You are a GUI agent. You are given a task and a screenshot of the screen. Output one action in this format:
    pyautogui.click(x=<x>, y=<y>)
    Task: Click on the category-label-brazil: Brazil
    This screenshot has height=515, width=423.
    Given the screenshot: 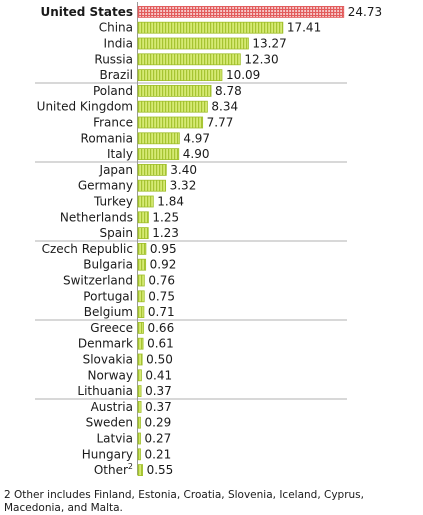 What is the action you would take?
    pyautogui.click(x=117, y=75)
    